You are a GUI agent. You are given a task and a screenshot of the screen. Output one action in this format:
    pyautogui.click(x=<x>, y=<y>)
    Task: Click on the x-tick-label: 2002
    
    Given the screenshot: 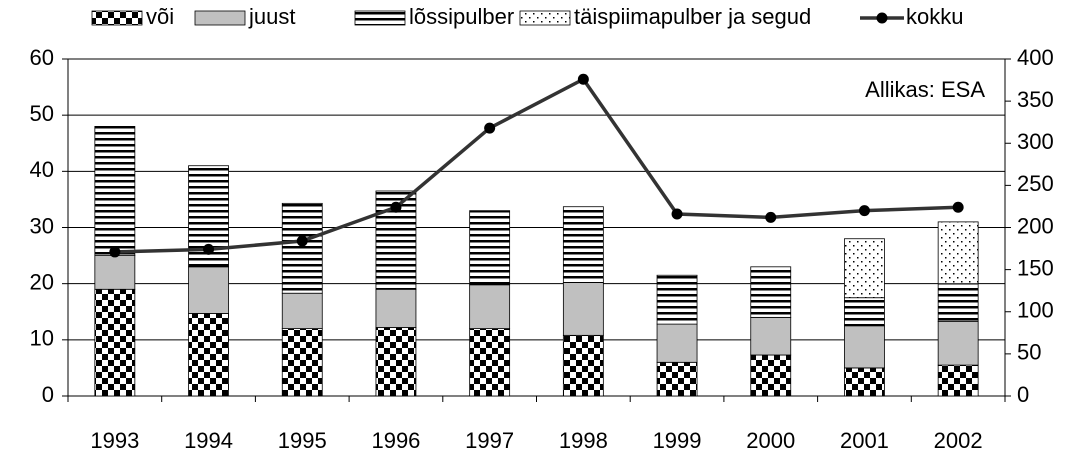 What is the action you would take?
    pyautogui.click(x=958, y=440)
    